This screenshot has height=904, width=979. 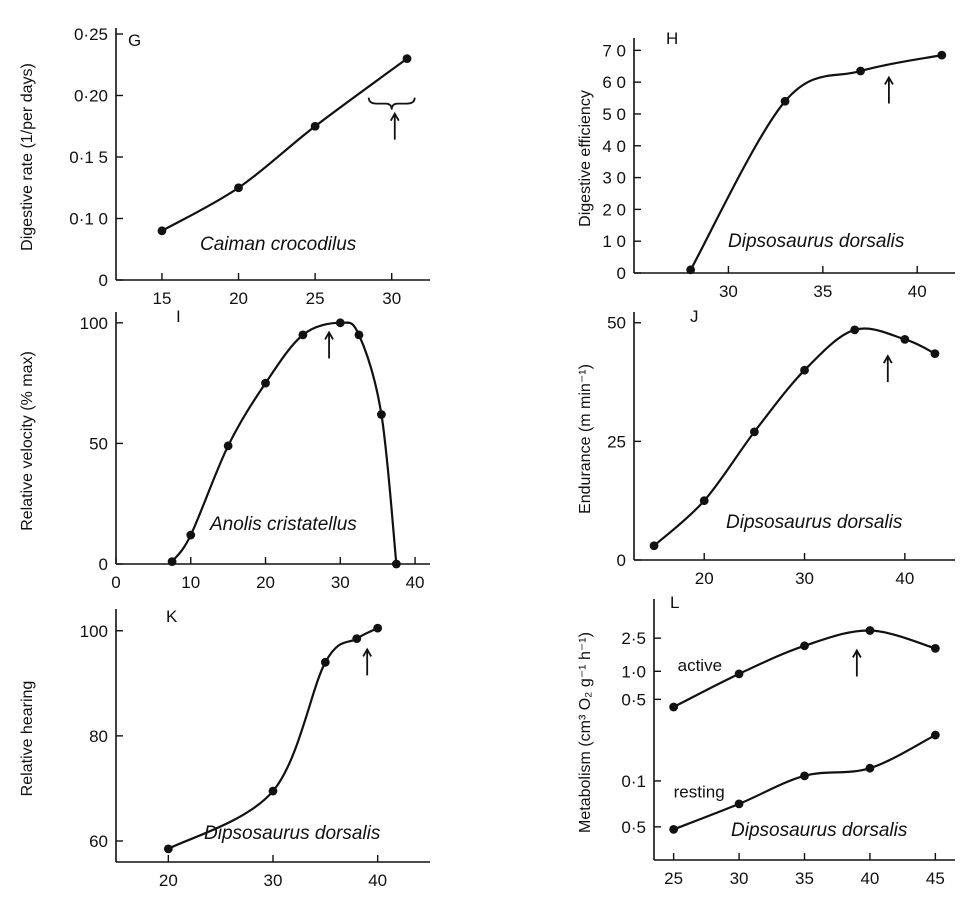 What do you see at coordinates (672, 38) in the screenshot?
I see `panel-letter: H` at bounding box center [672, 38].